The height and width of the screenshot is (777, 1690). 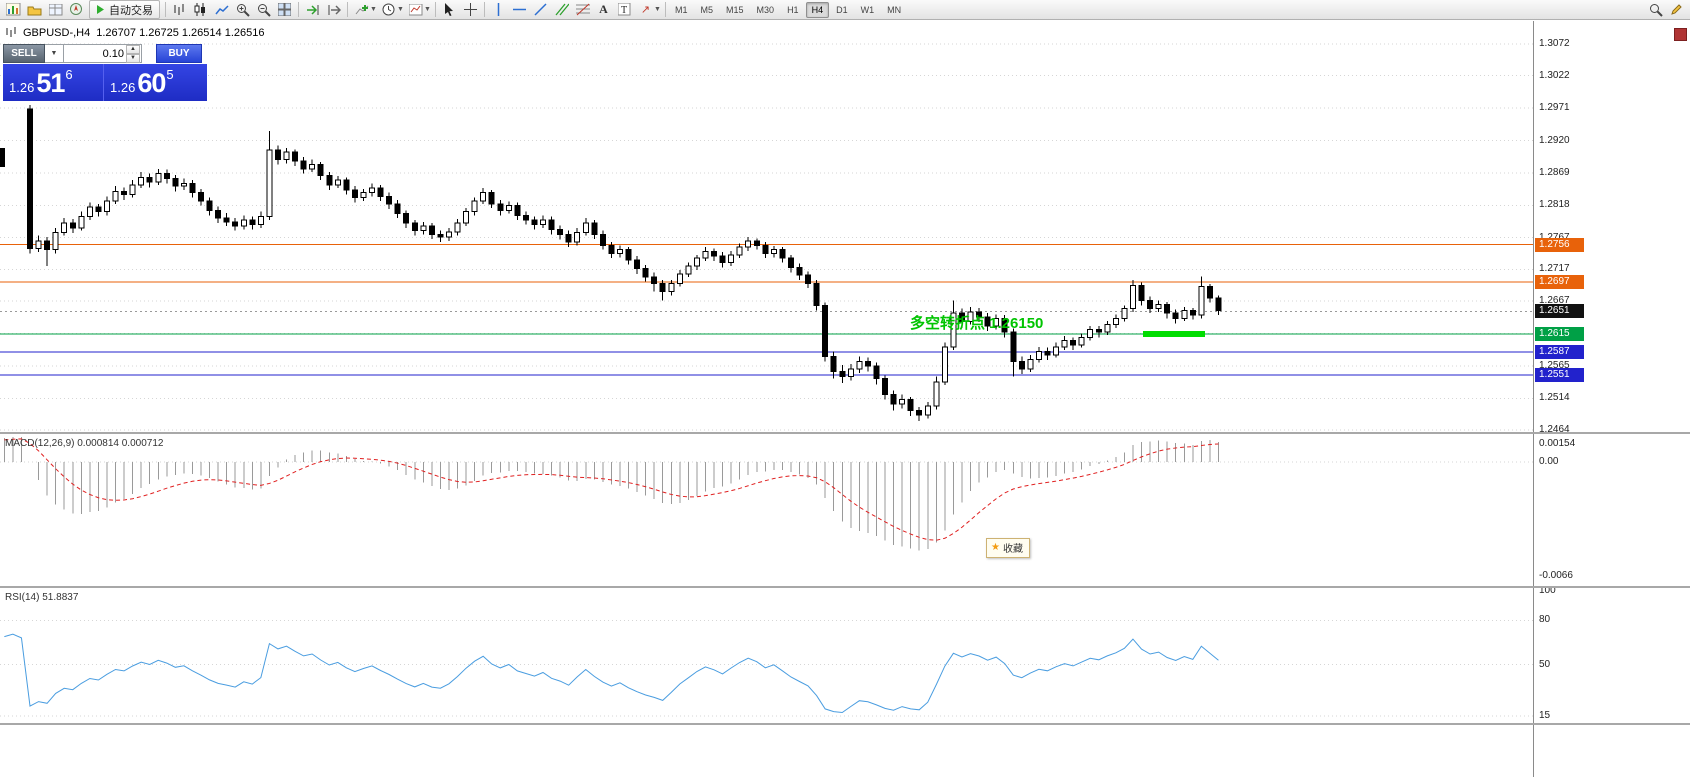 I want to click on rsi-axis-label: 15, so click(x=1545, y=715).